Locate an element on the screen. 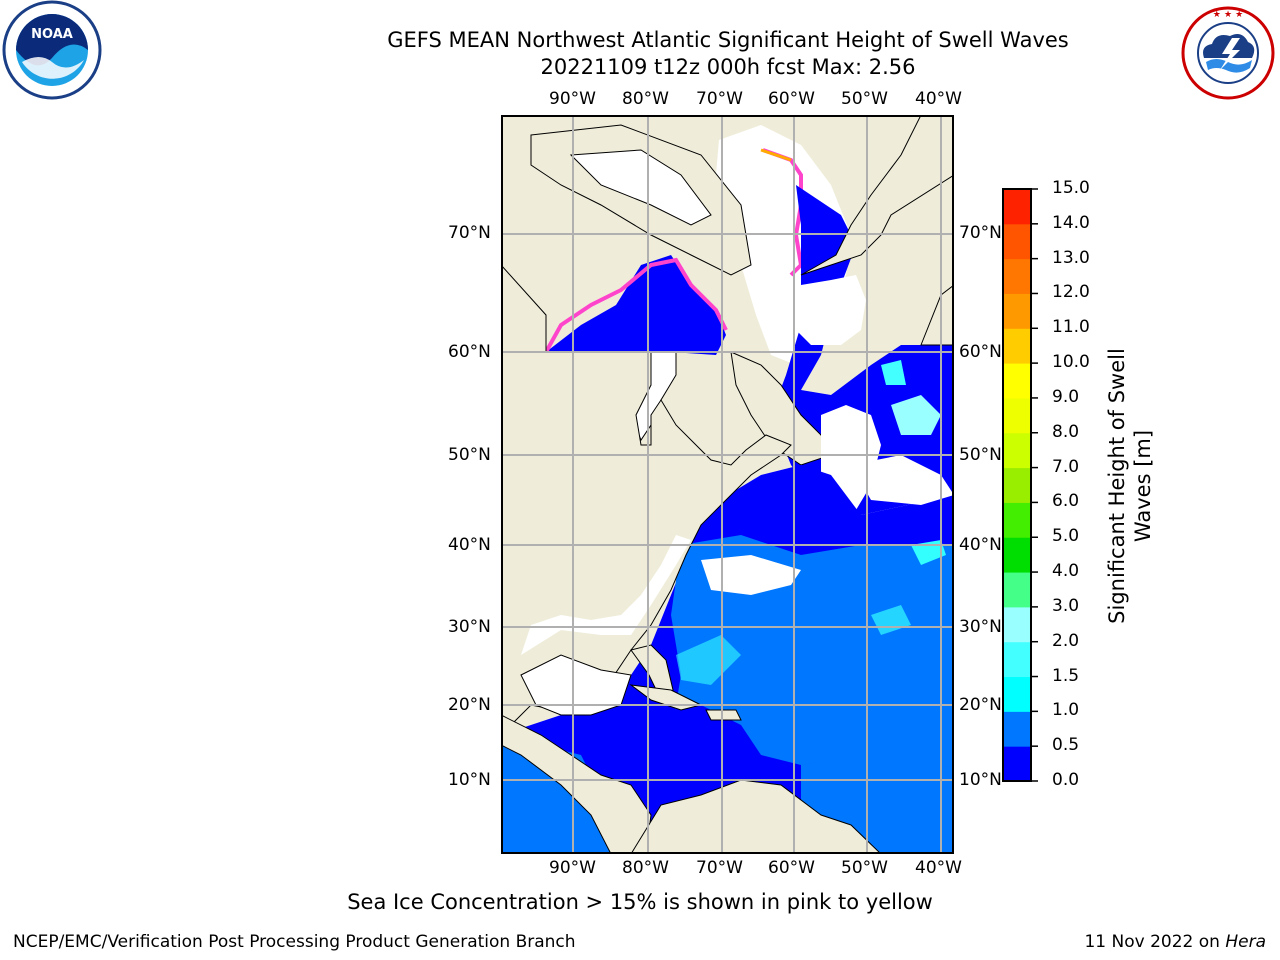 This screenshot has height=960, width=1280. hudson-ice-edge is located at coordinates (636, 305).